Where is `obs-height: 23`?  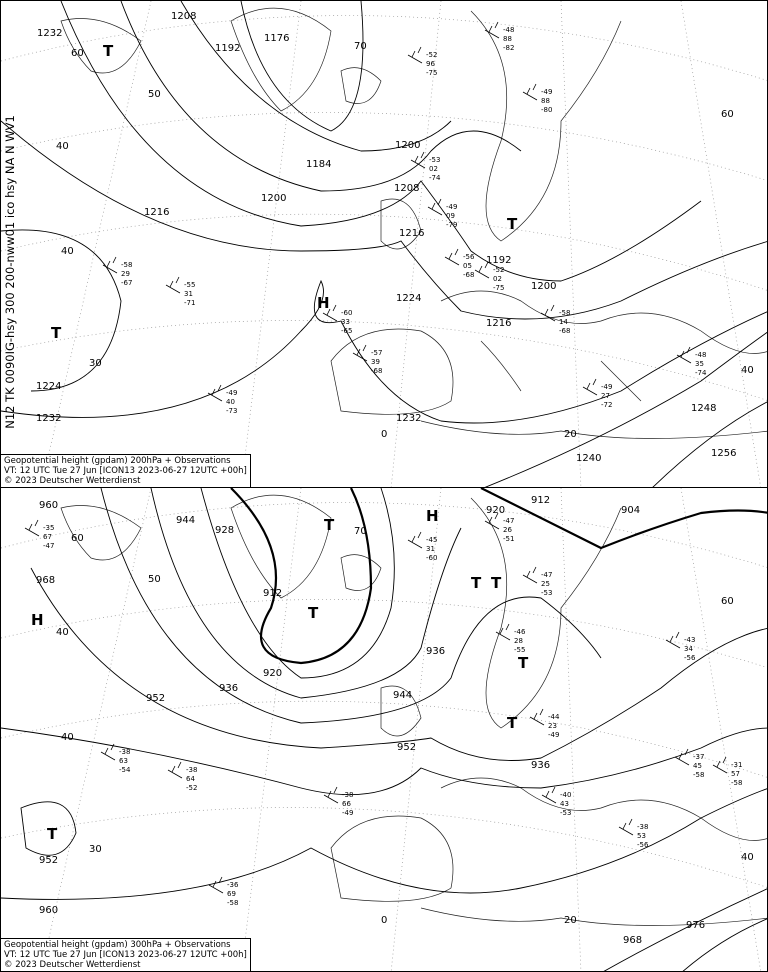
obs-height: 23 is located at coordinates (552, 726).